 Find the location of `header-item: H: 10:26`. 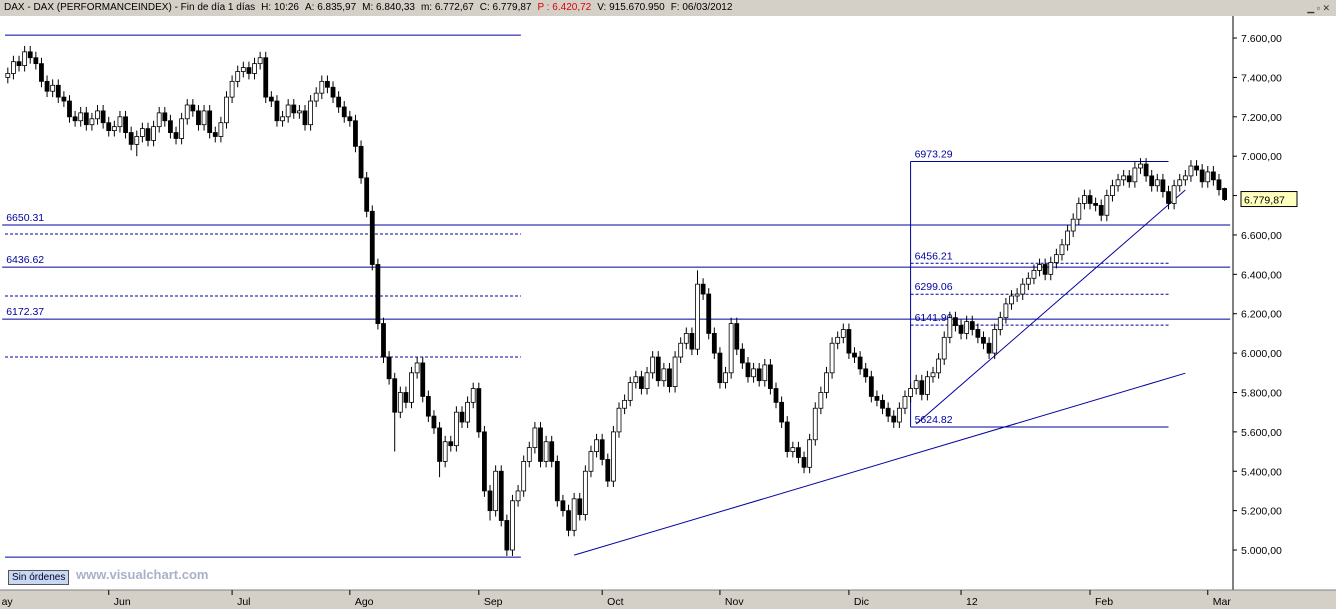

header-item: H: 10:26 is located at coordinates (280, 7).